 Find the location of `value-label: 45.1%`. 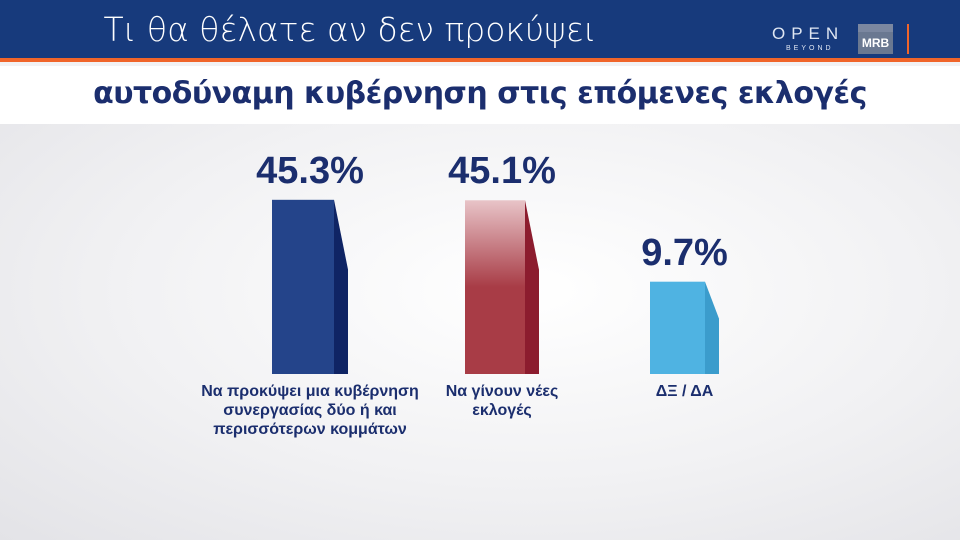

value-label: 45.1% is located at coordinates (502, 171).